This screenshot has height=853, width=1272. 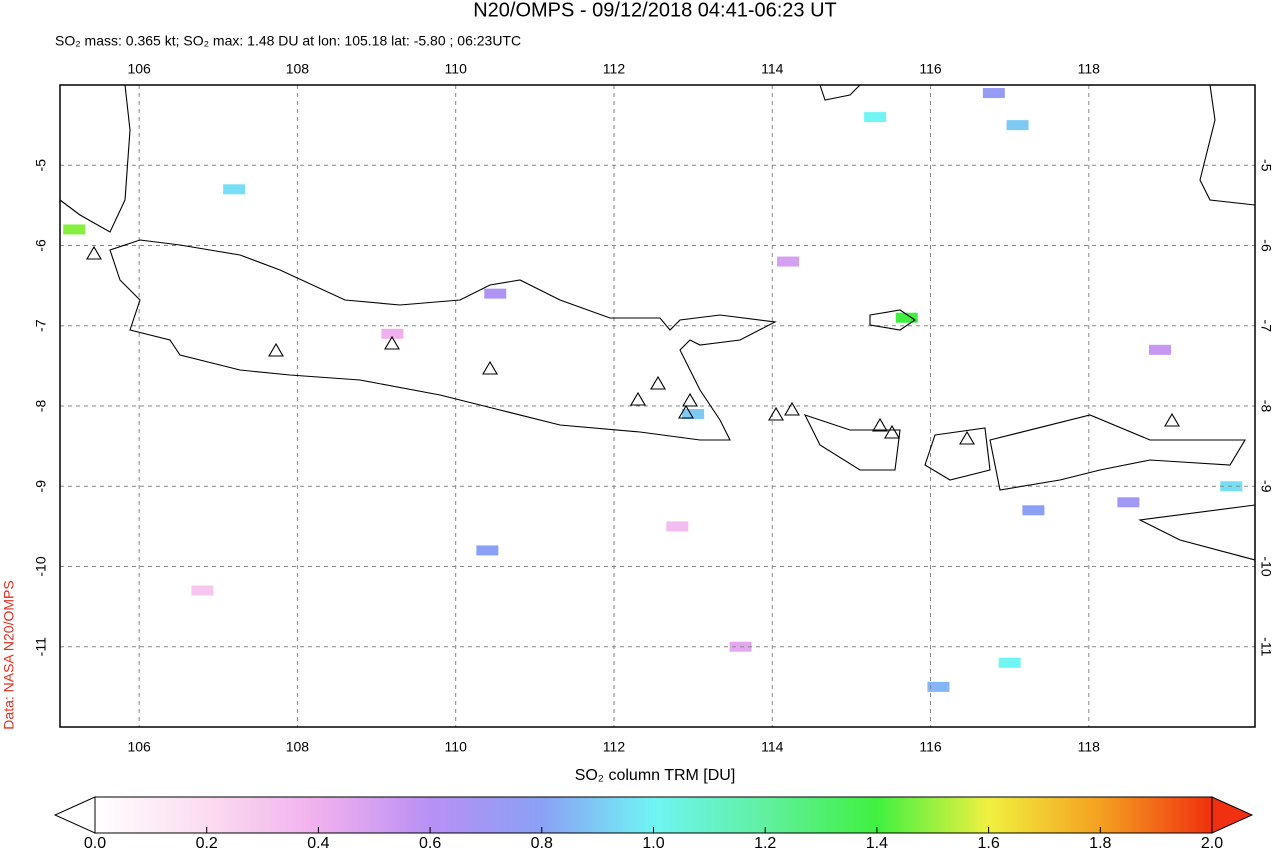 What do you see at coordinates (877, 843) in the screenshot?
I see `colorbar-tick-label: 1.4` at bounding box center [877, 843].